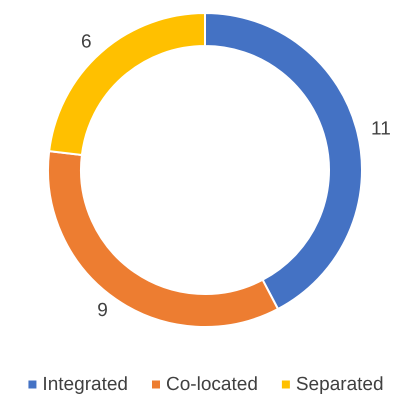 Image resolution: width=410 pixels, height=401 pixels. I want to click on data-label: 6, so click(86, 42).